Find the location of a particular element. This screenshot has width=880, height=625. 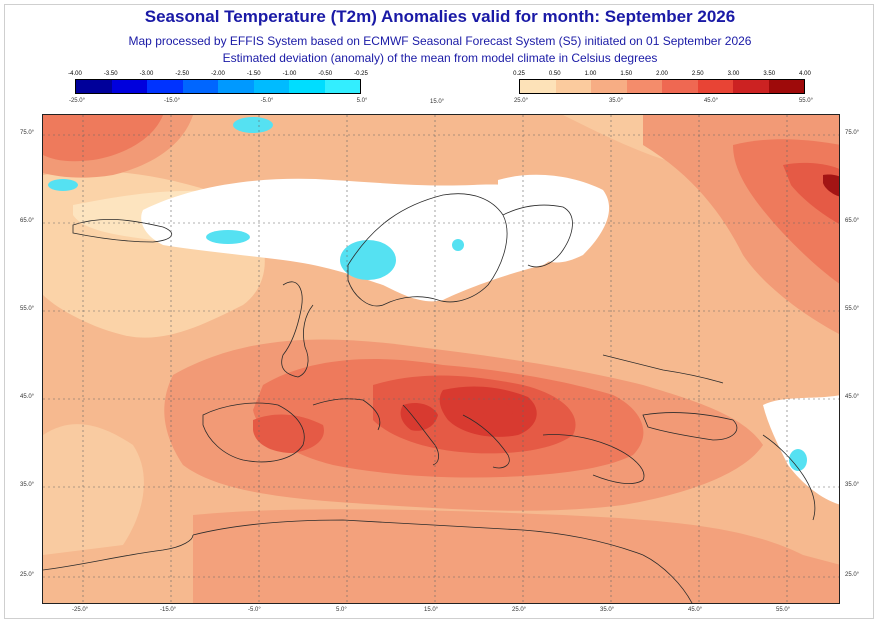

anomaly-zone-cool-norway is located at coordinates (368, 260).